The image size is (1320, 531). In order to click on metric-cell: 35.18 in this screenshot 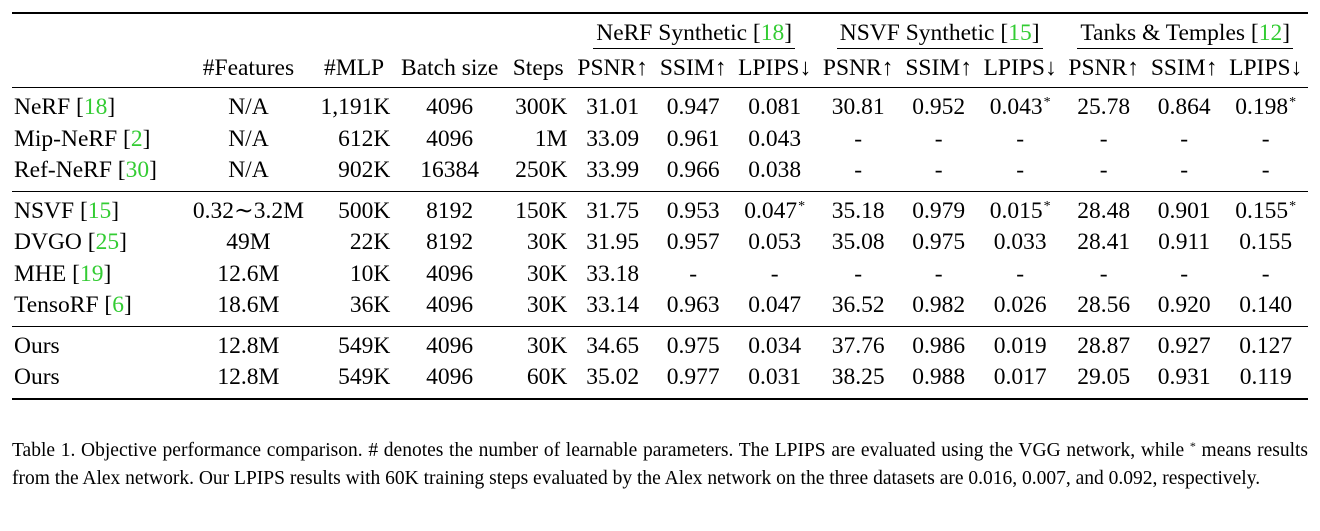, I will do `click(858, 210)`.